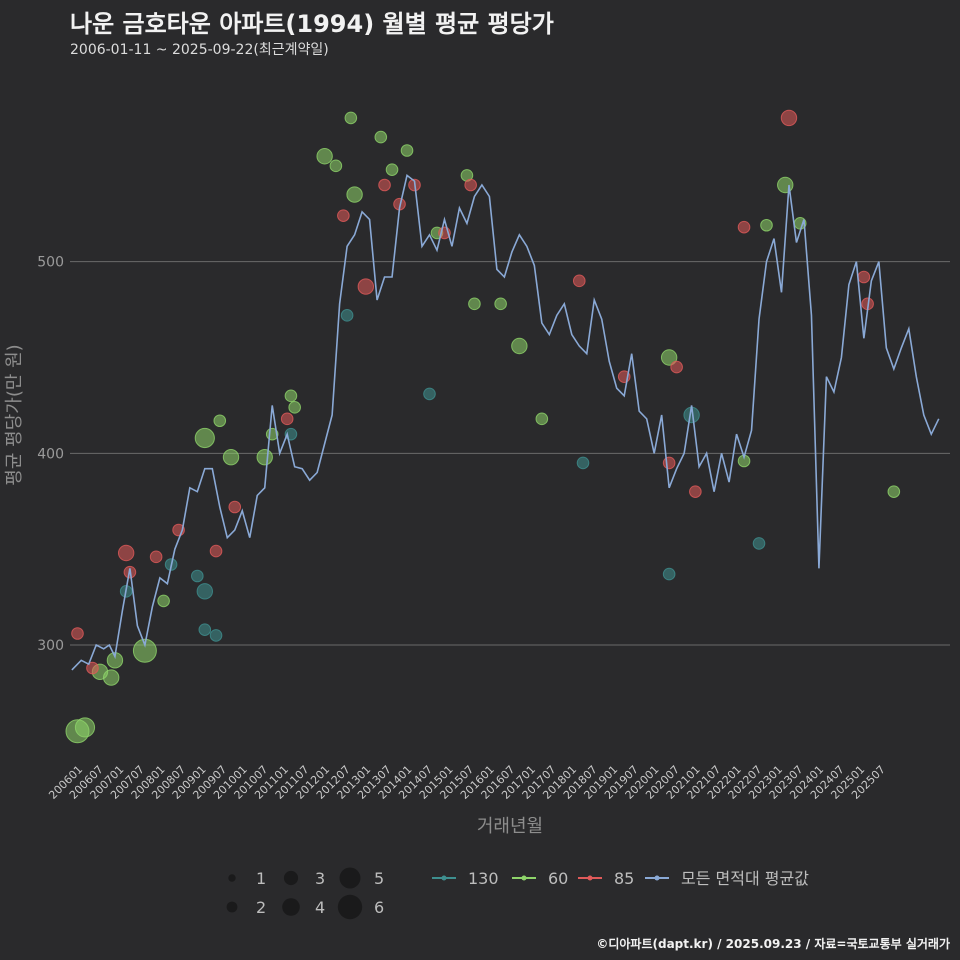 The height and width of the screenshot is (960, 960). Describe the element at coordinates (199, 50) in the screenshot. I see `chart-subtitle: 2006-01-11 ~ 2025-09-22(최근계약일)` at that location.